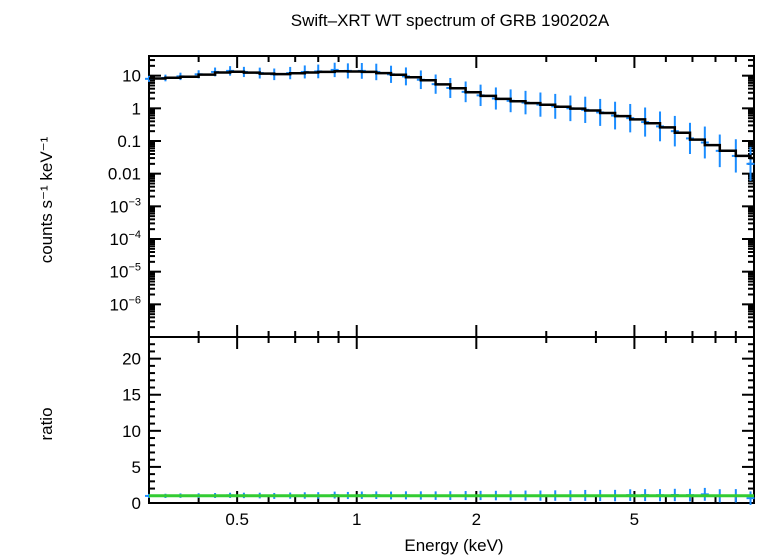  What do you see at coordinates (750, 498) in the screenshot?
I see `ratio-data-point` at bounding box center [750, 498].